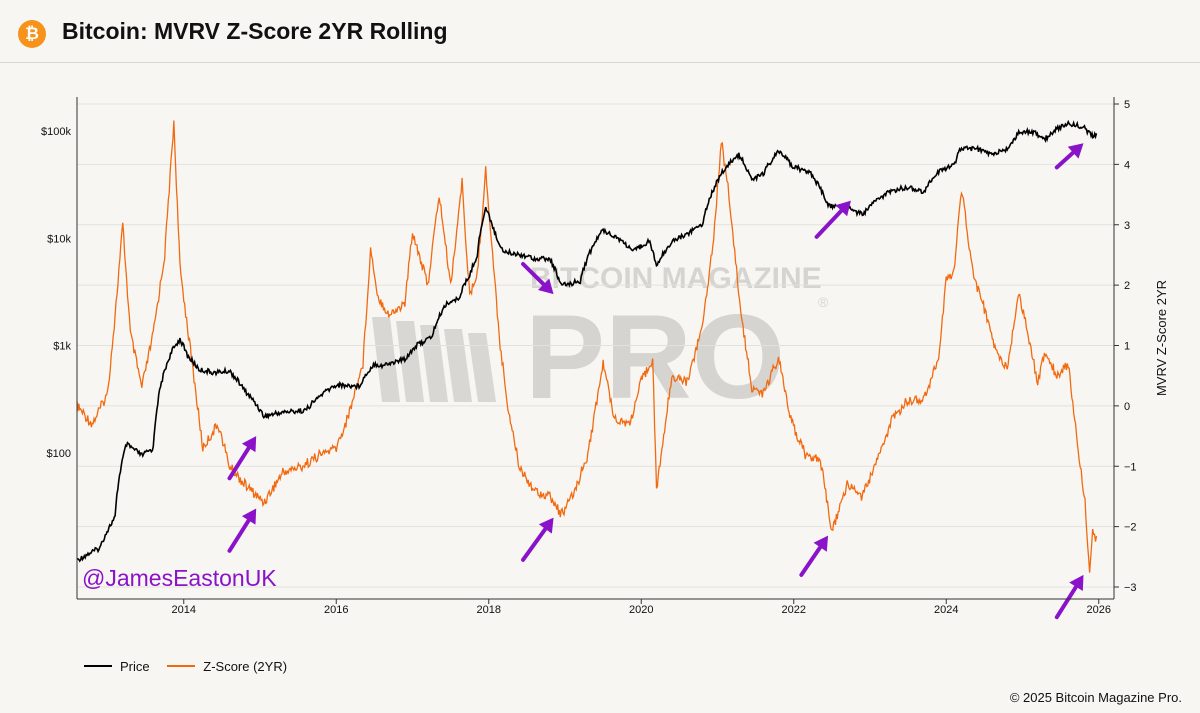  Describe the element at coordinates (59, 454) in the screenshot. I see `y-left-tick-label: $100` at that location.